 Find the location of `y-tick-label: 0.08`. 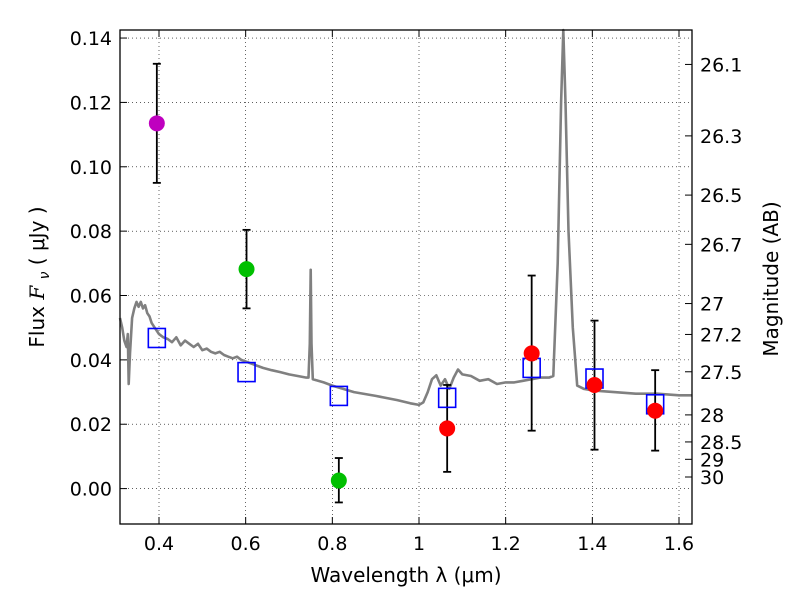

y-tick-label: 0.08 is located at coordinates (91, 232).